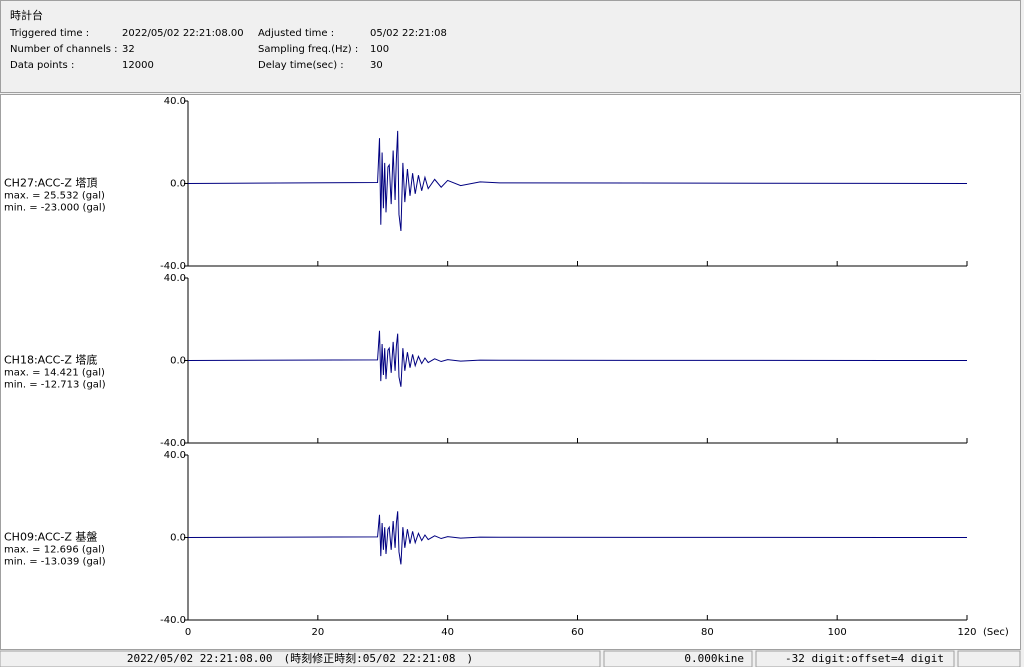  Describe the element at coordinates (188, 632) in the screenshot. I see `x-tick-label: 0` at that location.